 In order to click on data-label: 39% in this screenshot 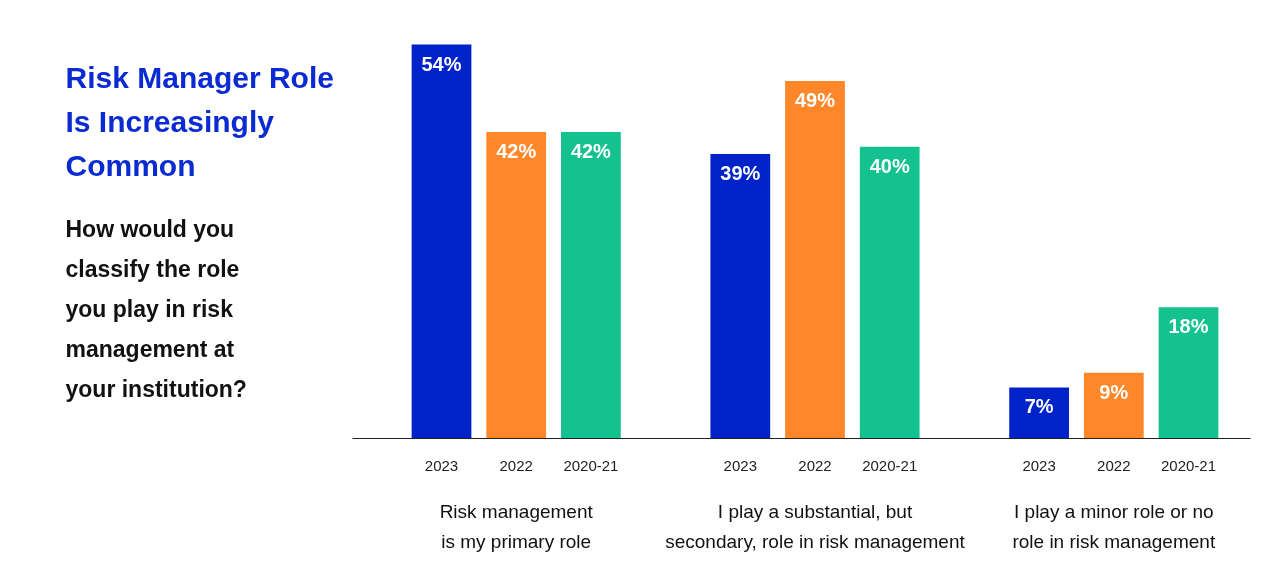, I will do `click(740, 172)`.